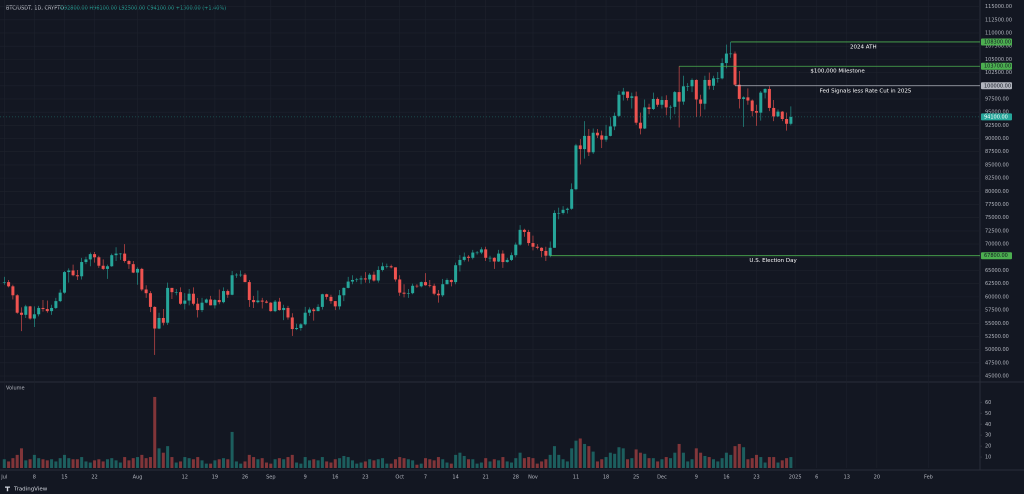 The image size is (1024, 494). What do you see at coordinates (988, 403) in the screenshot?
I see `volume-tick-label: 60` at bounding box center [988, 403].